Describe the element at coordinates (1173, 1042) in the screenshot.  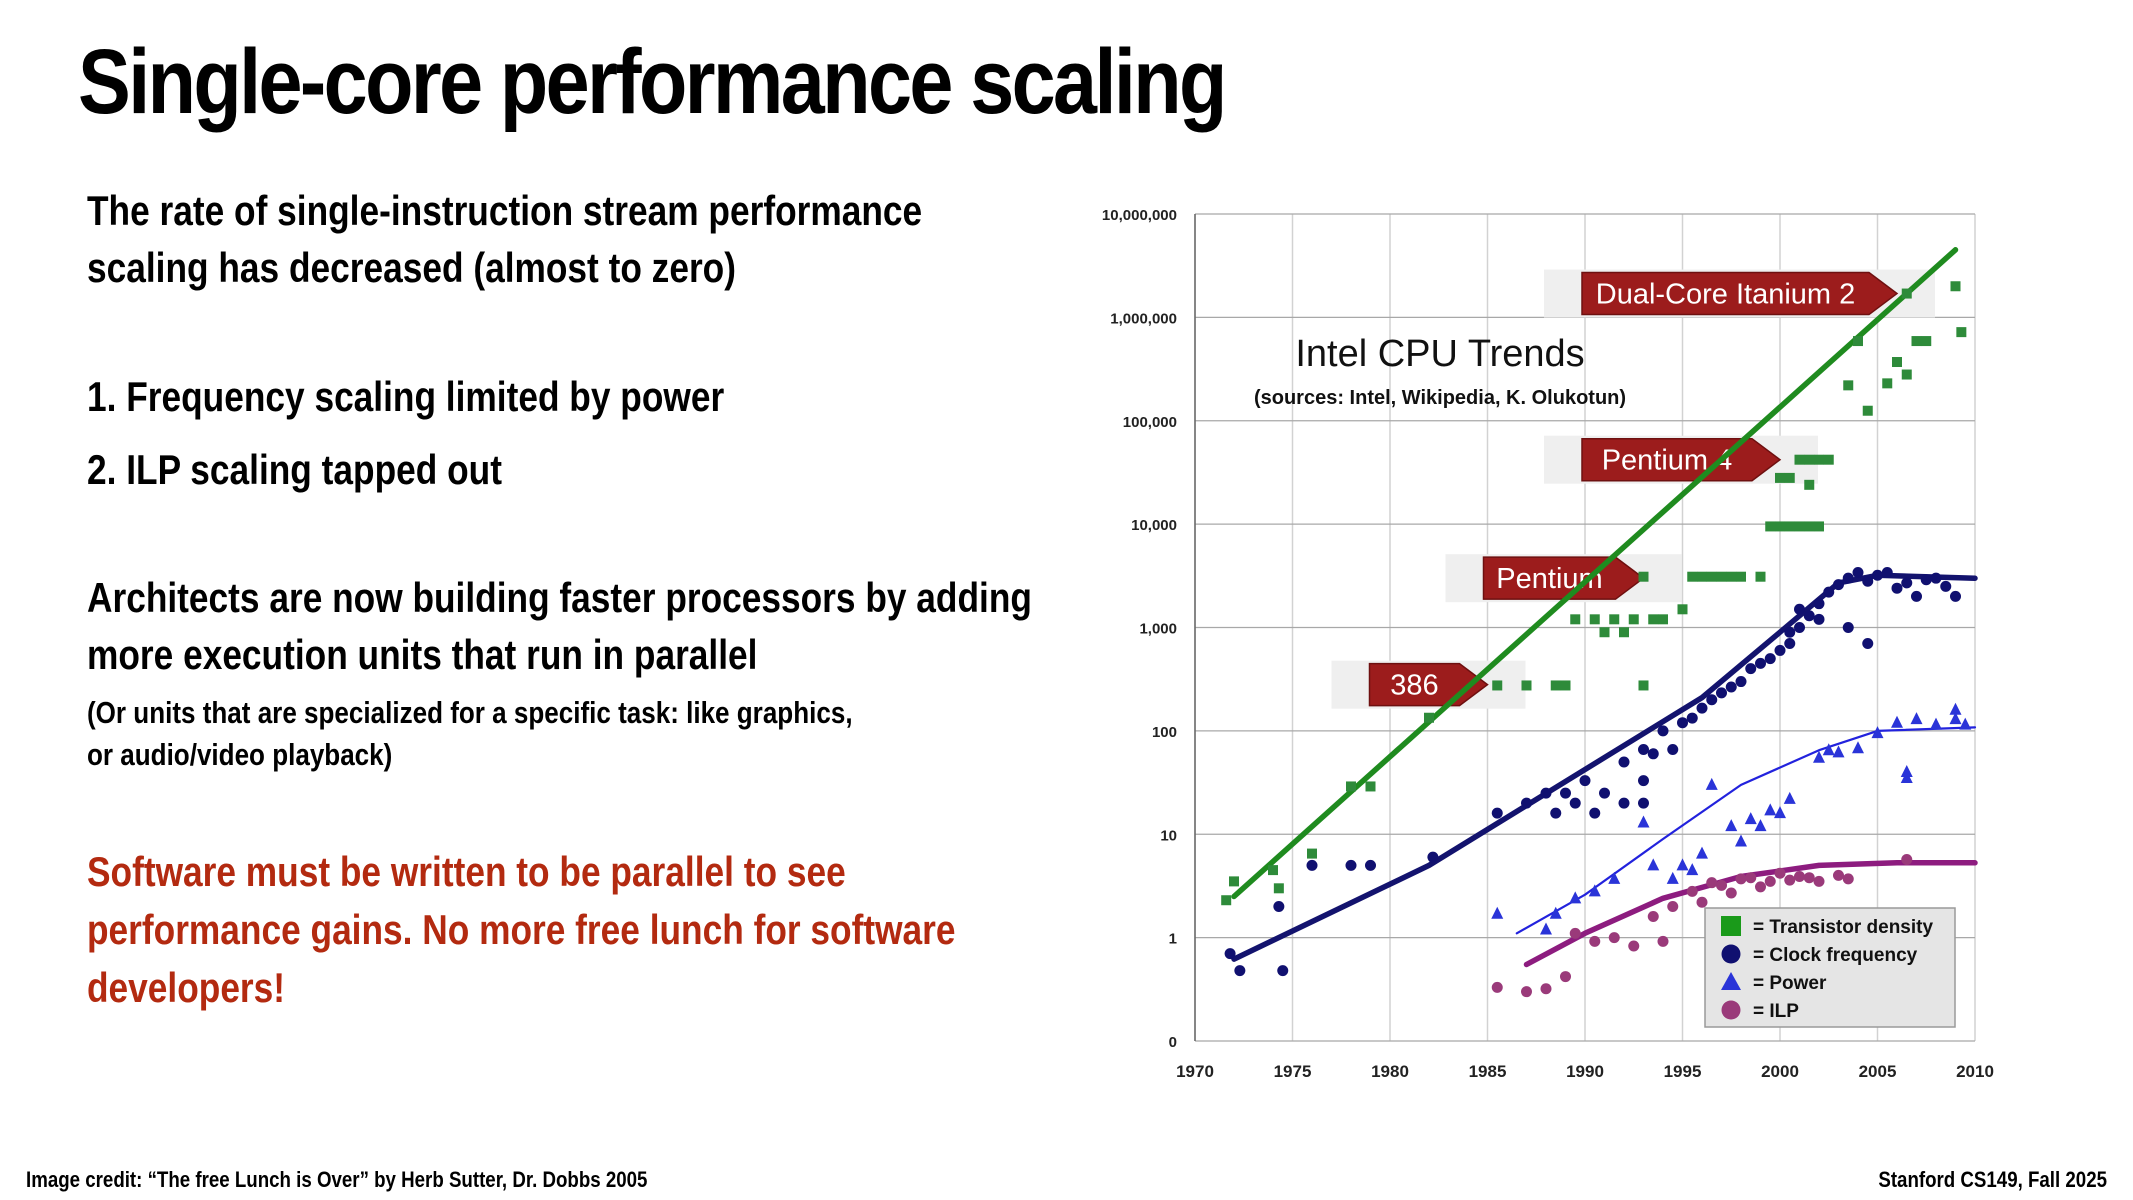
I see `y-tick-label: 0` at that location.